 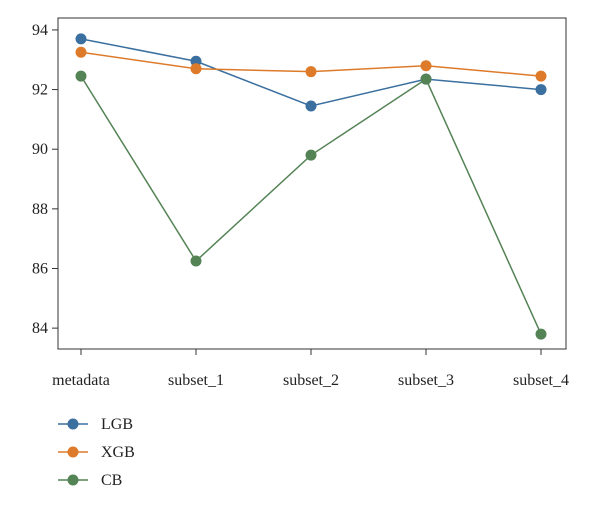 I want to click on y-tick-label: 92, so click(x=40, y=90).